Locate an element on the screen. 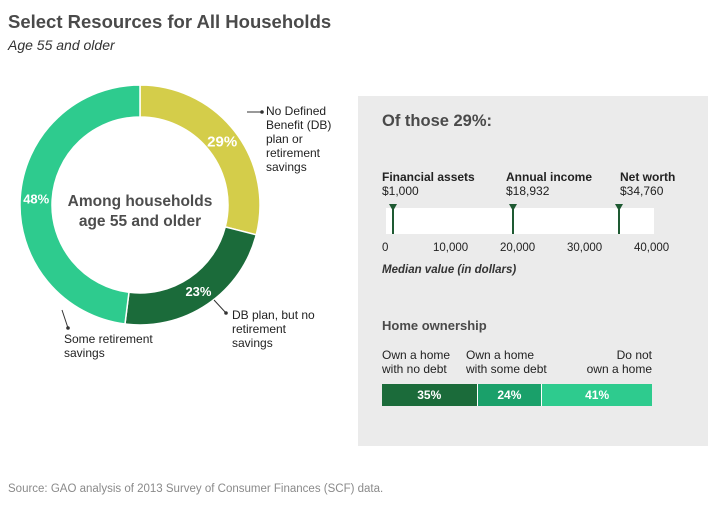 The height and width of the screenshot is (524, 708). chart-subtitle: Age 55 and older is located at coordinates (61, 45).